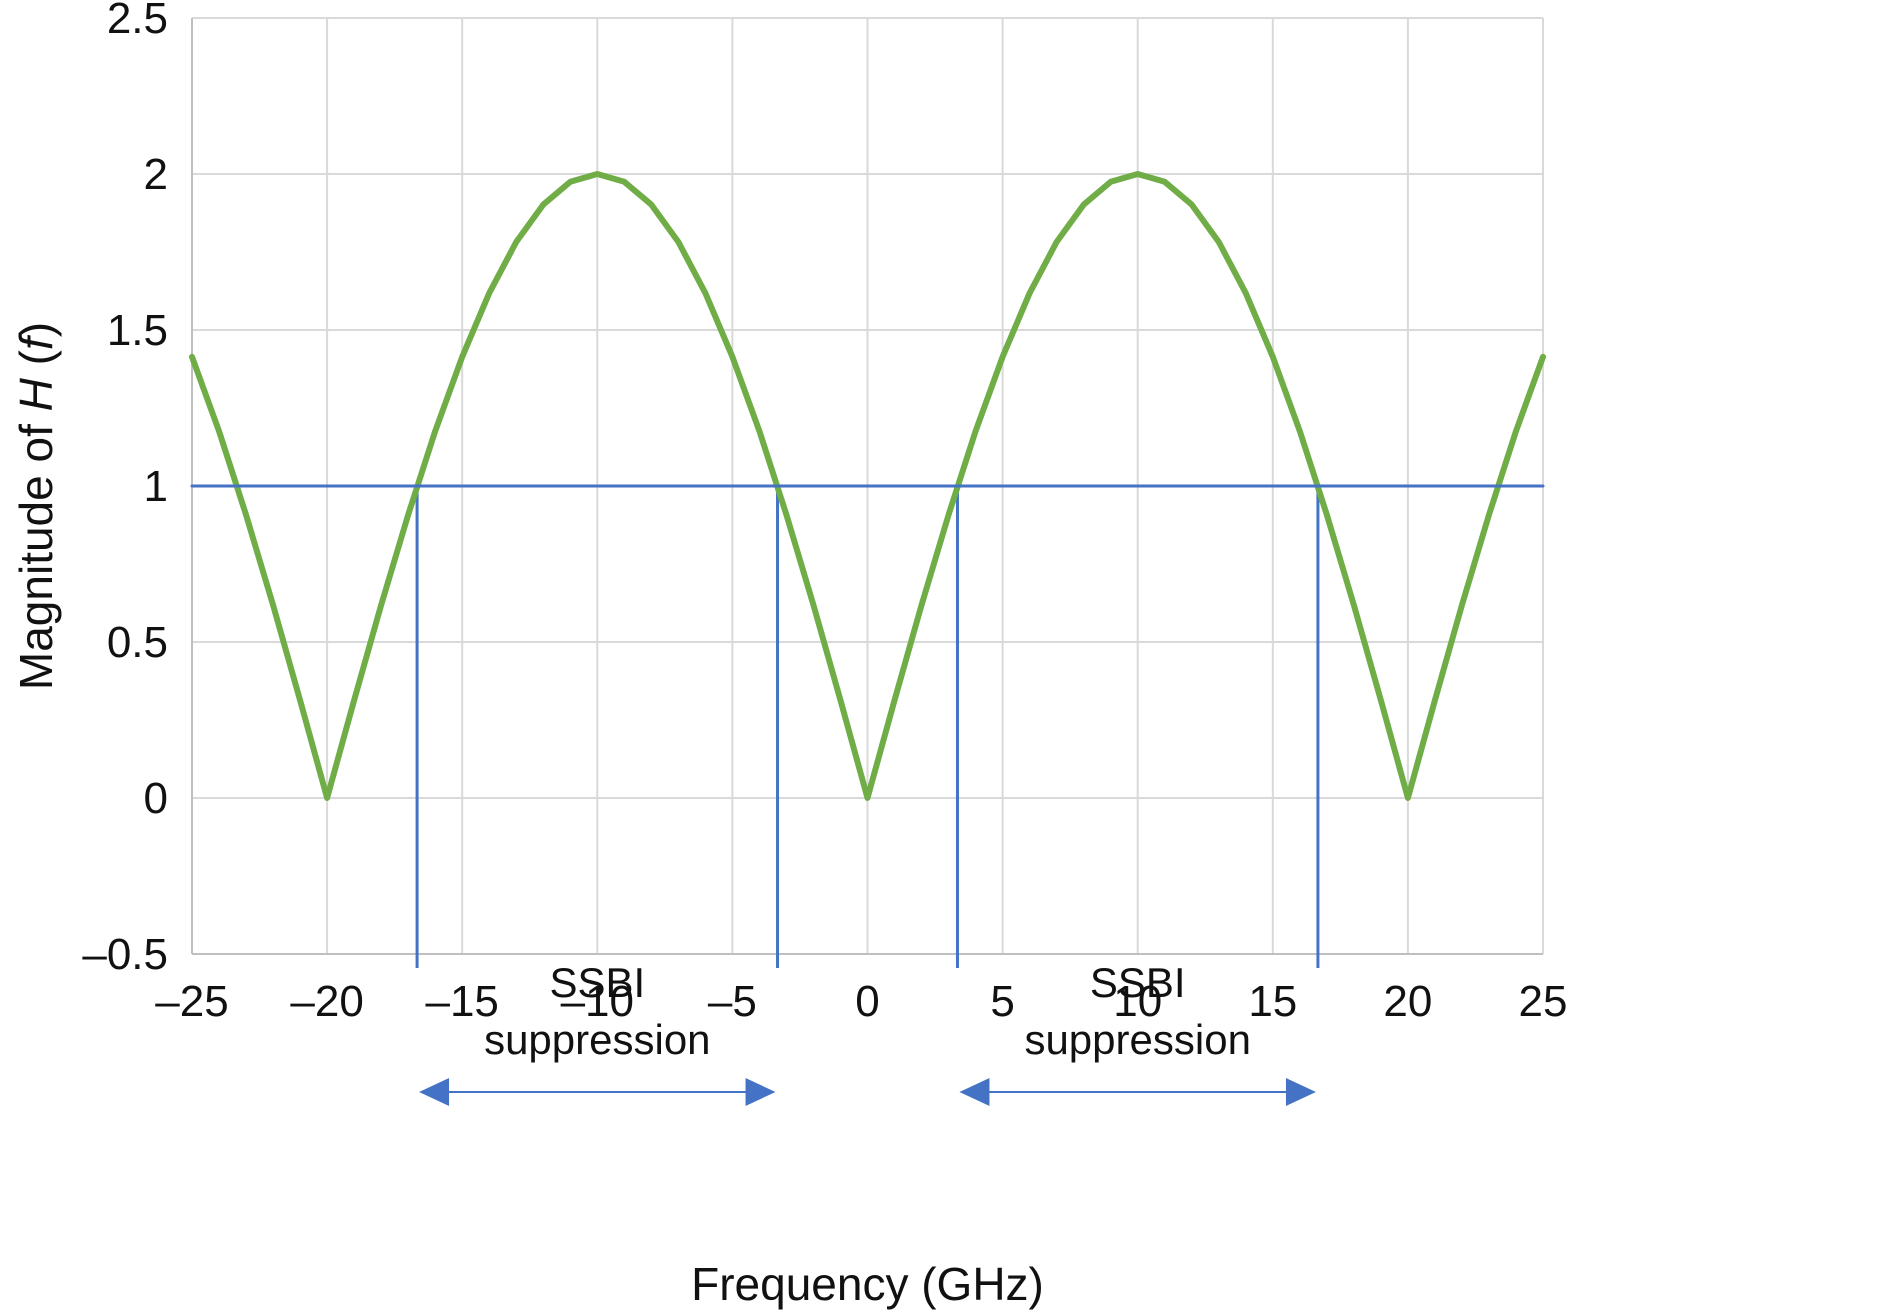 The image size is (1890, 1315). What do you see at coordinates (36, 394) in the screenshot?
I see `y-axis-label-var: H` at bounding box center [36, 394].